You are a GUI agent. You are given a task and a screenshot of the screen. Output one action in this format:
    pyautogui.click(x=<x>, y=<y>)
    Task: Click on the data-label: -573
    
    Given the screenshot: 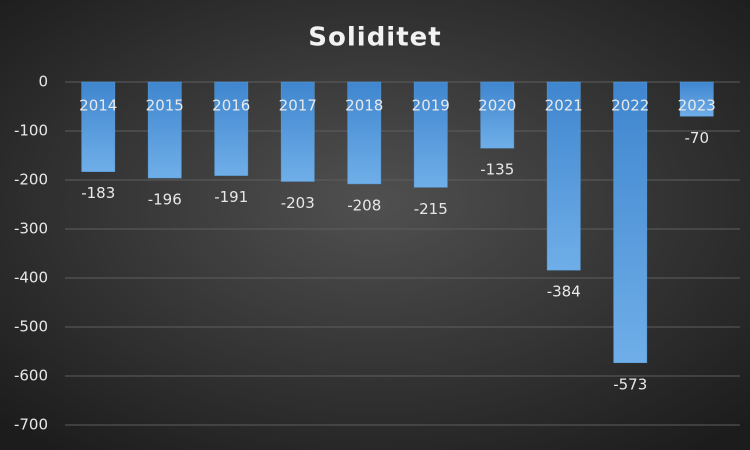 What is the action you would take?
    pyautogui.click(x=630, y=384)
    